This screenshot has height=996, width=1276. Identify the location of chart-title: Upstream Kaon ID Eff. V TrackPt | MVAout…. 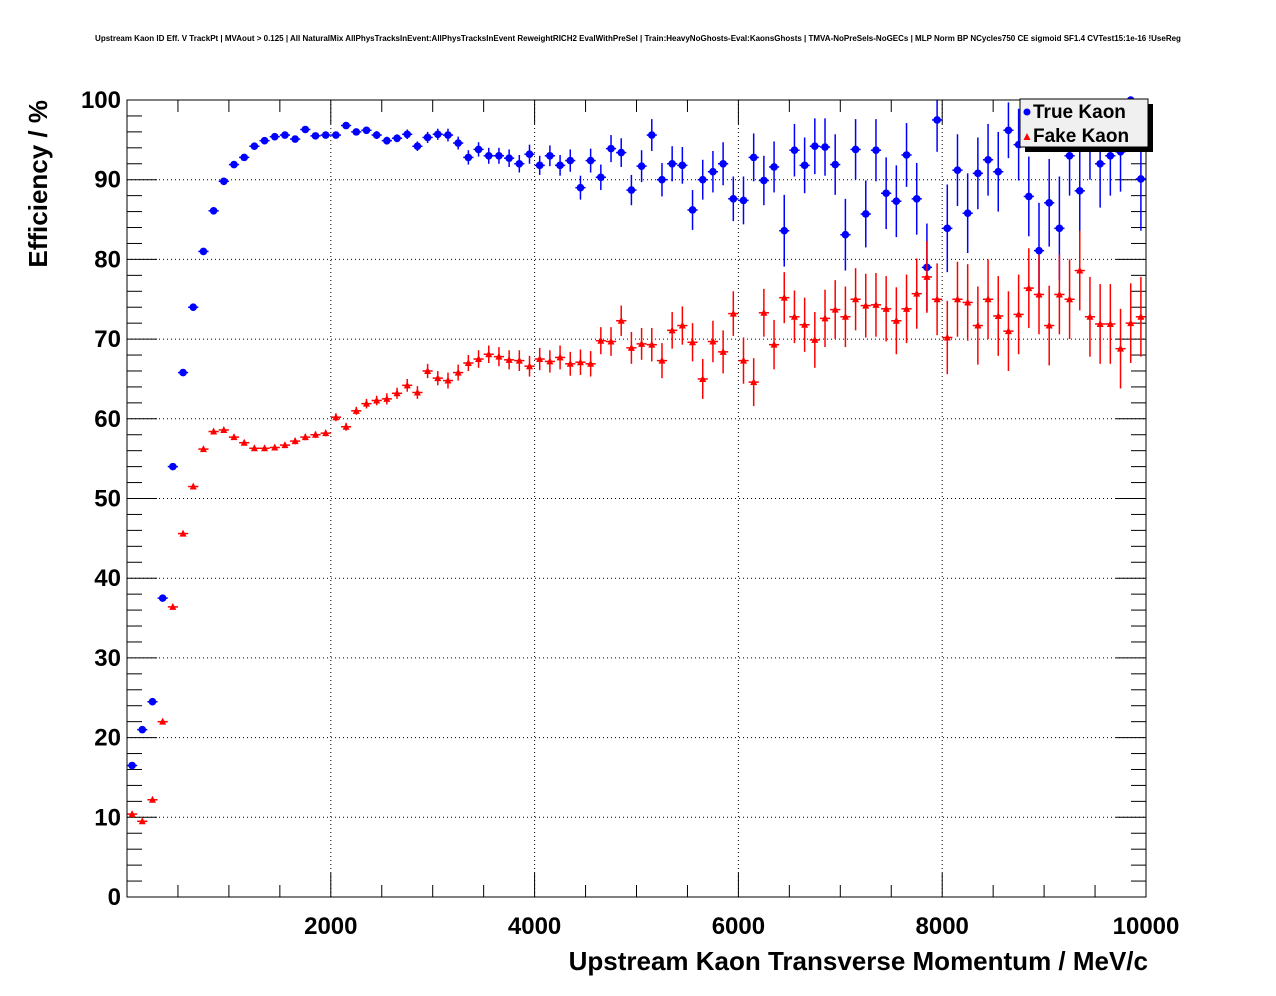
(638, 38).